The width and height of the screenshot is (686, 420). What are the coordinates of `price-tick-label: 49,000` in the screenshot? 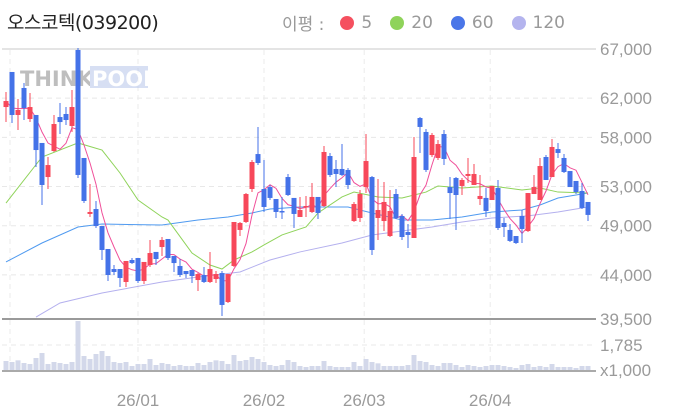 It's located at (626, 226).